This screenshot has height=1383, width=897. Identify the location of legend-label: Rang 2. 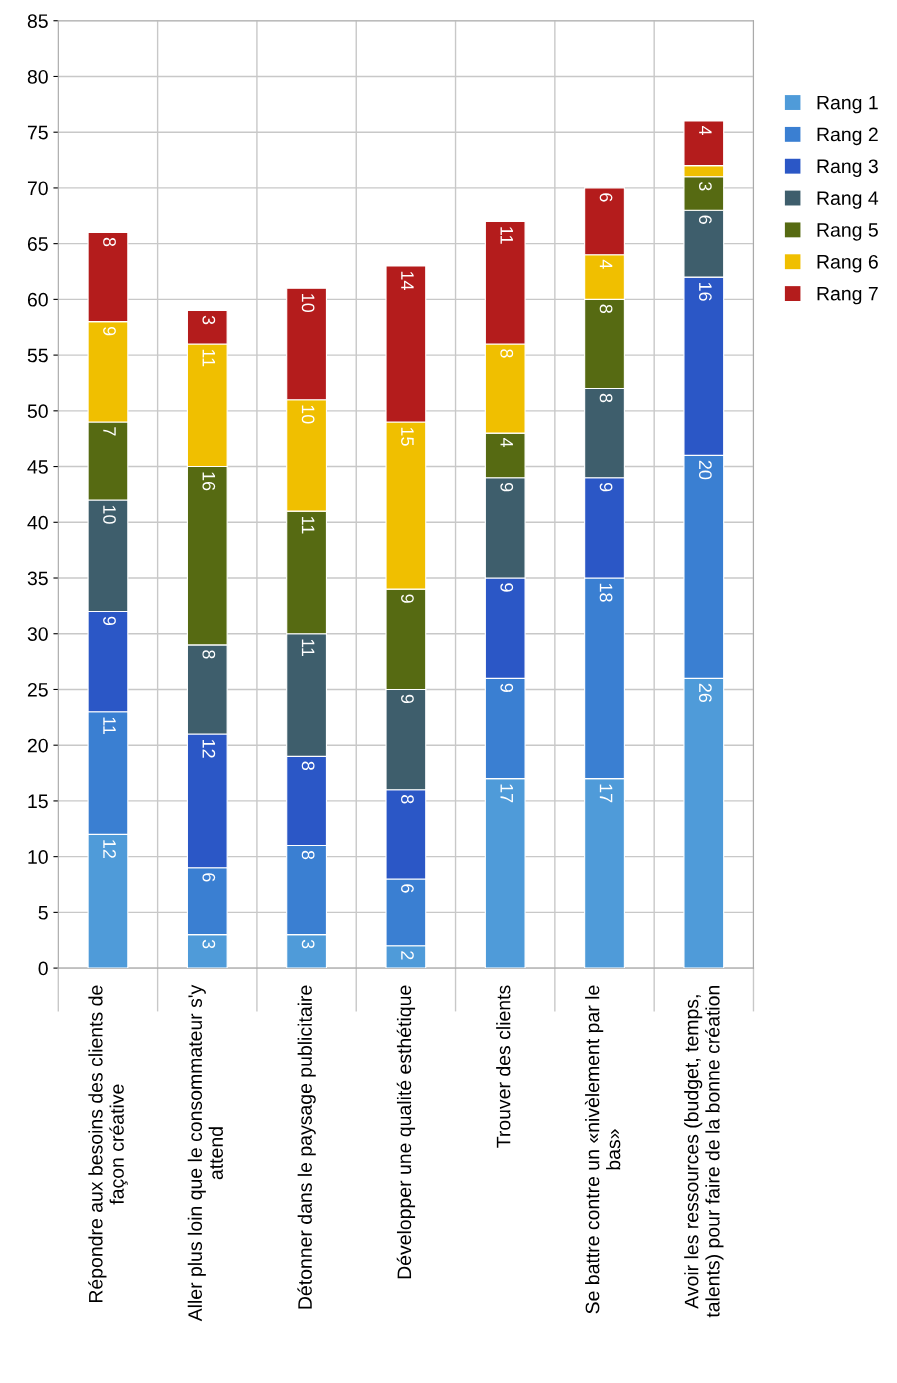
(847, 136).